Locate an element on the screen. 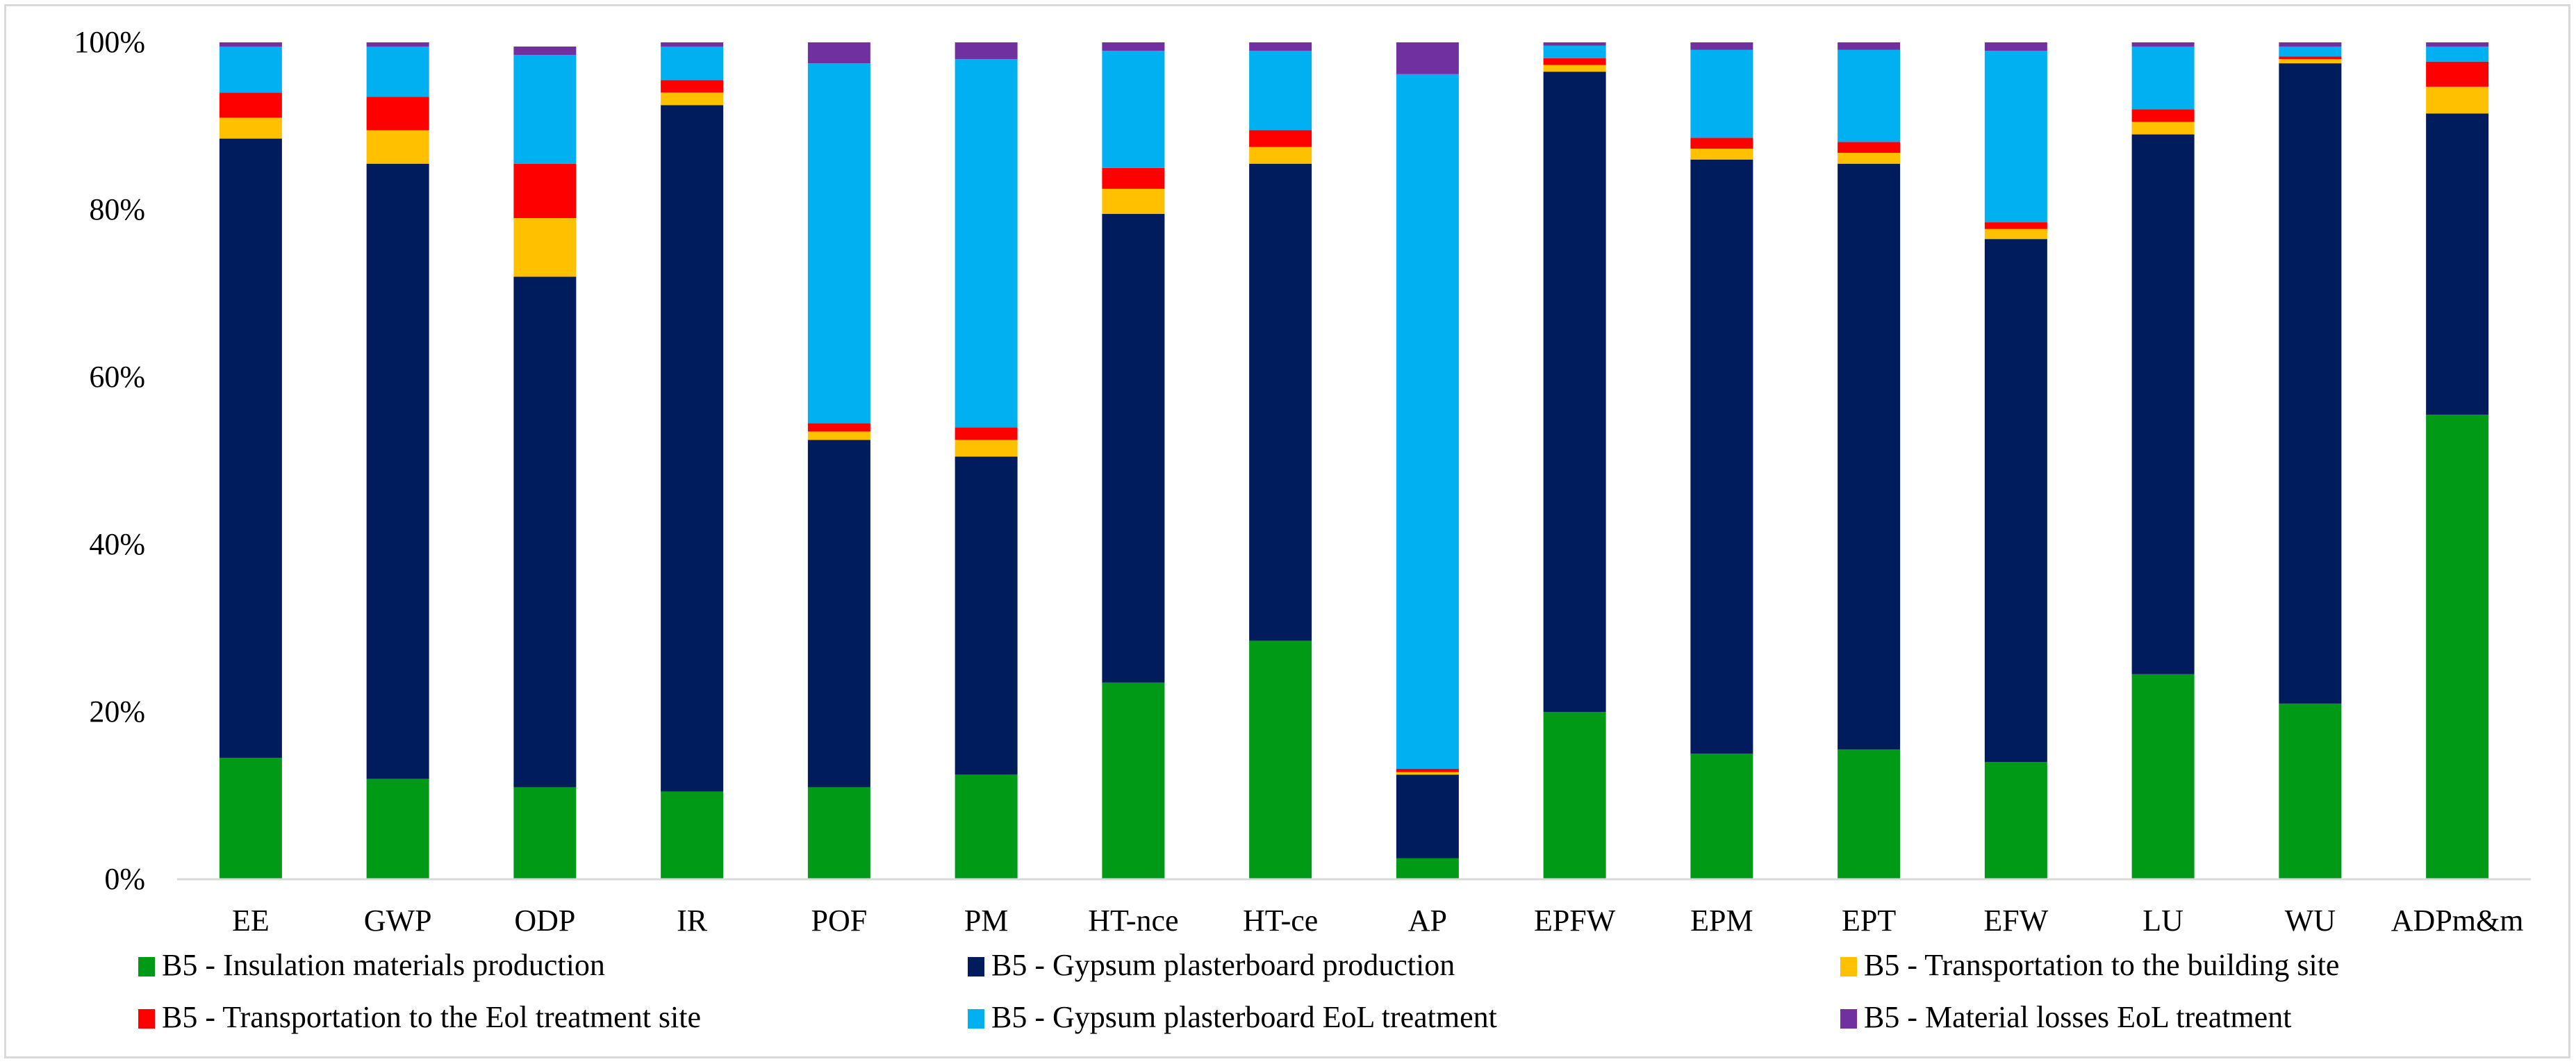 Image resolution: width=2576 pixels, height=1064 pixels. x-tick-label: ODP is located at coordinates (545, 921).